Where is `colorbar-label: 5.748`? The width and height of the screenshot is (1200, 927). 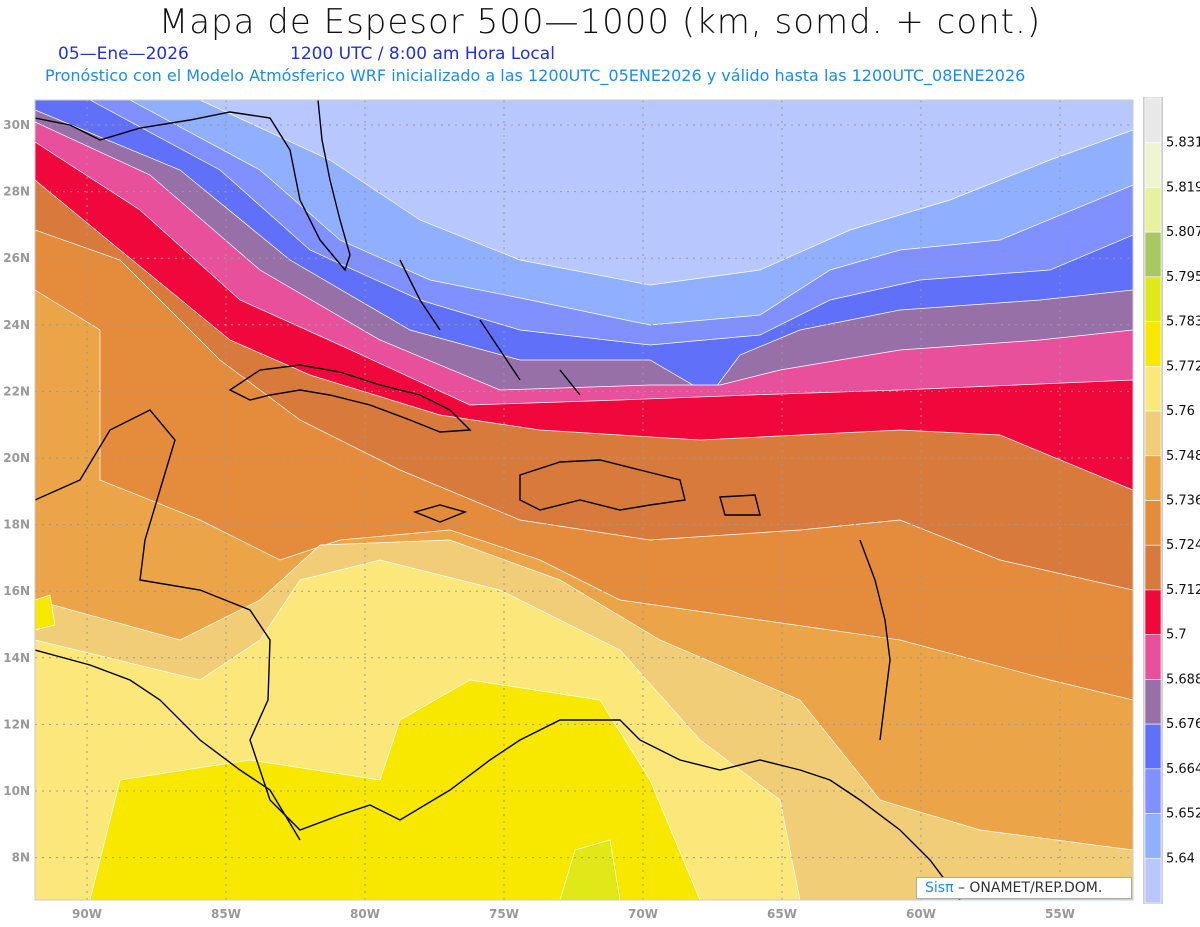
colorbar-label: 5.748 is located at coordinates (1183, 456).